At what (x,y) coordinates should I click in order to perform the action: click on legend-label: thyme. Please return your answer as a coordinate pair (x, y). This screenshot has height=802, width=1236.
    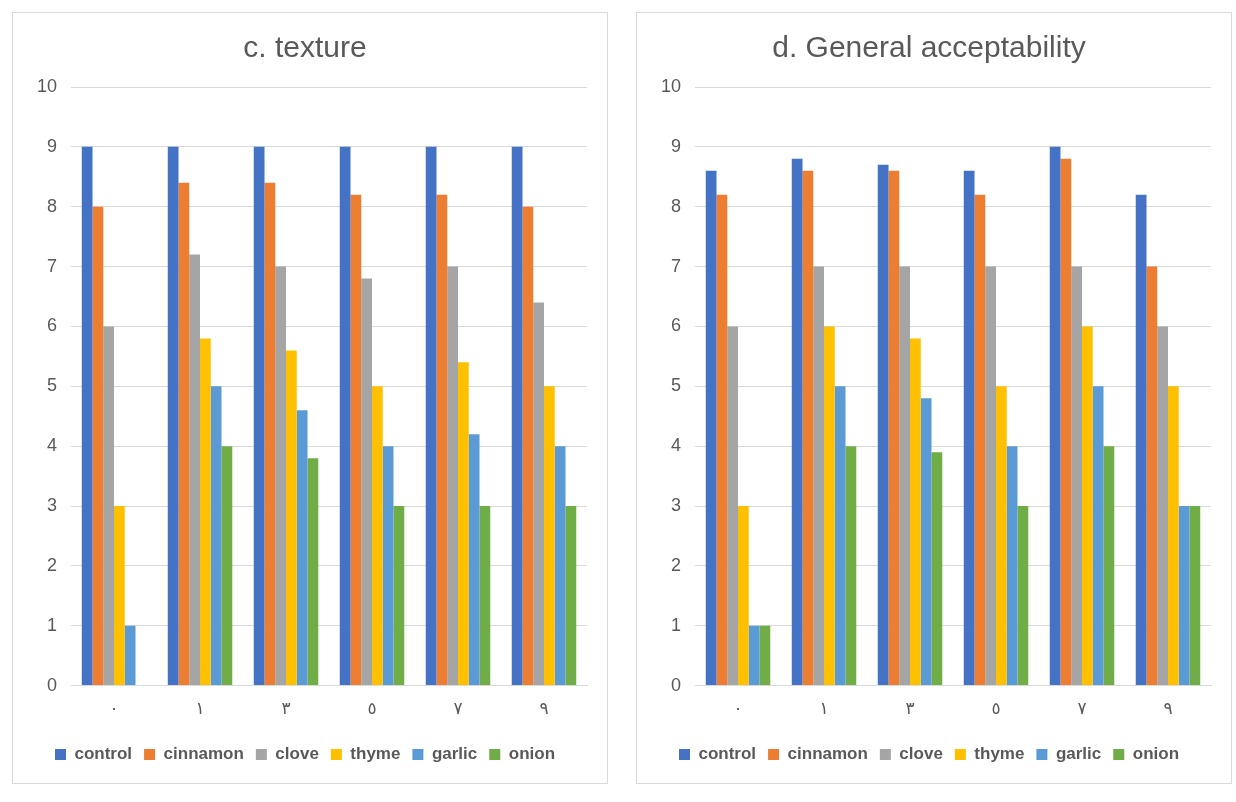
    Looking at the image, I should click on (999, 754).